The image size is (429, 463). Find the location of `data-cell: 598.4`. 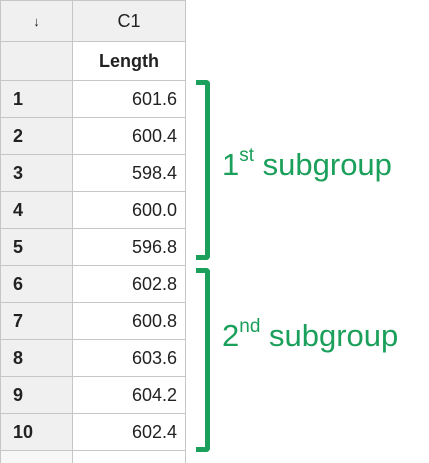

data-cell: 598.4 is located at coordinates (129, 173).